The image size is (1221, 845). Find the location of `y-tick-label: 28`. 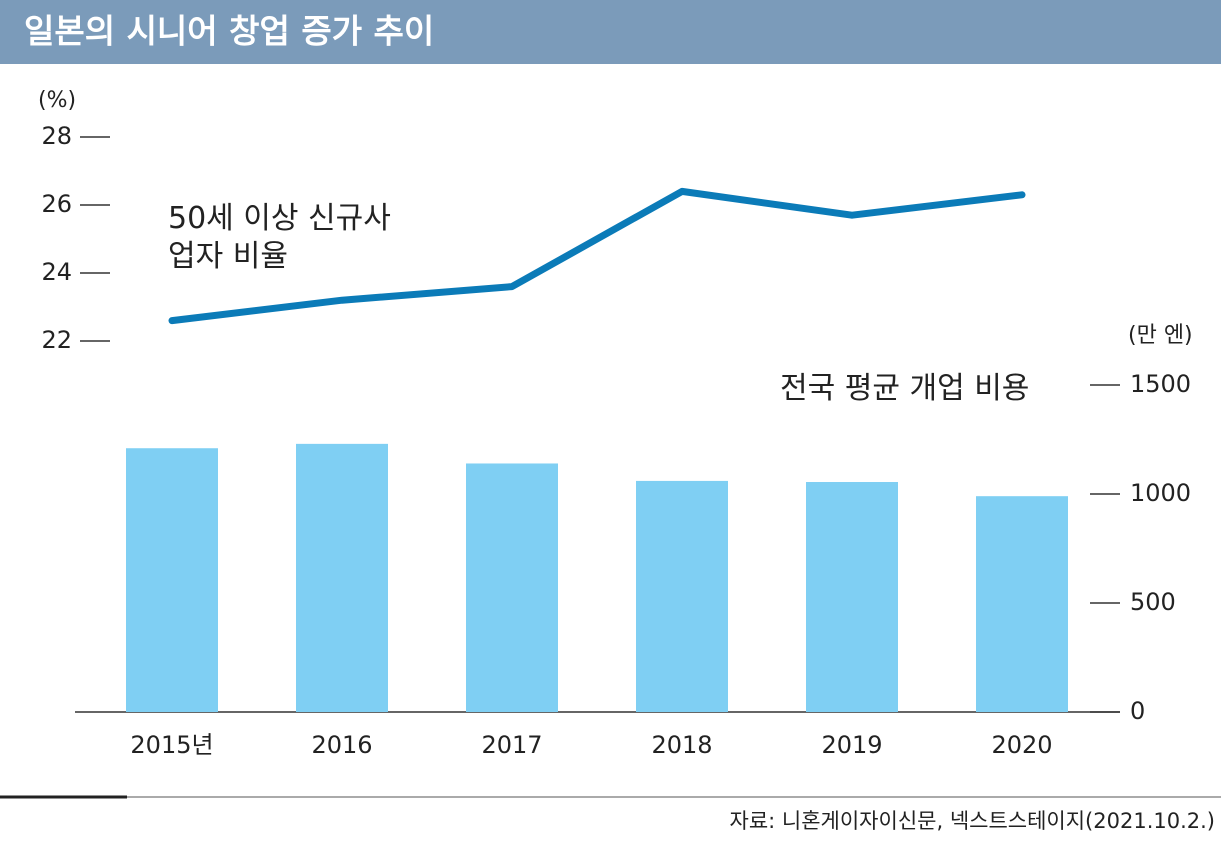

y-tick-label: 28 is located at coordinates (56, 136).